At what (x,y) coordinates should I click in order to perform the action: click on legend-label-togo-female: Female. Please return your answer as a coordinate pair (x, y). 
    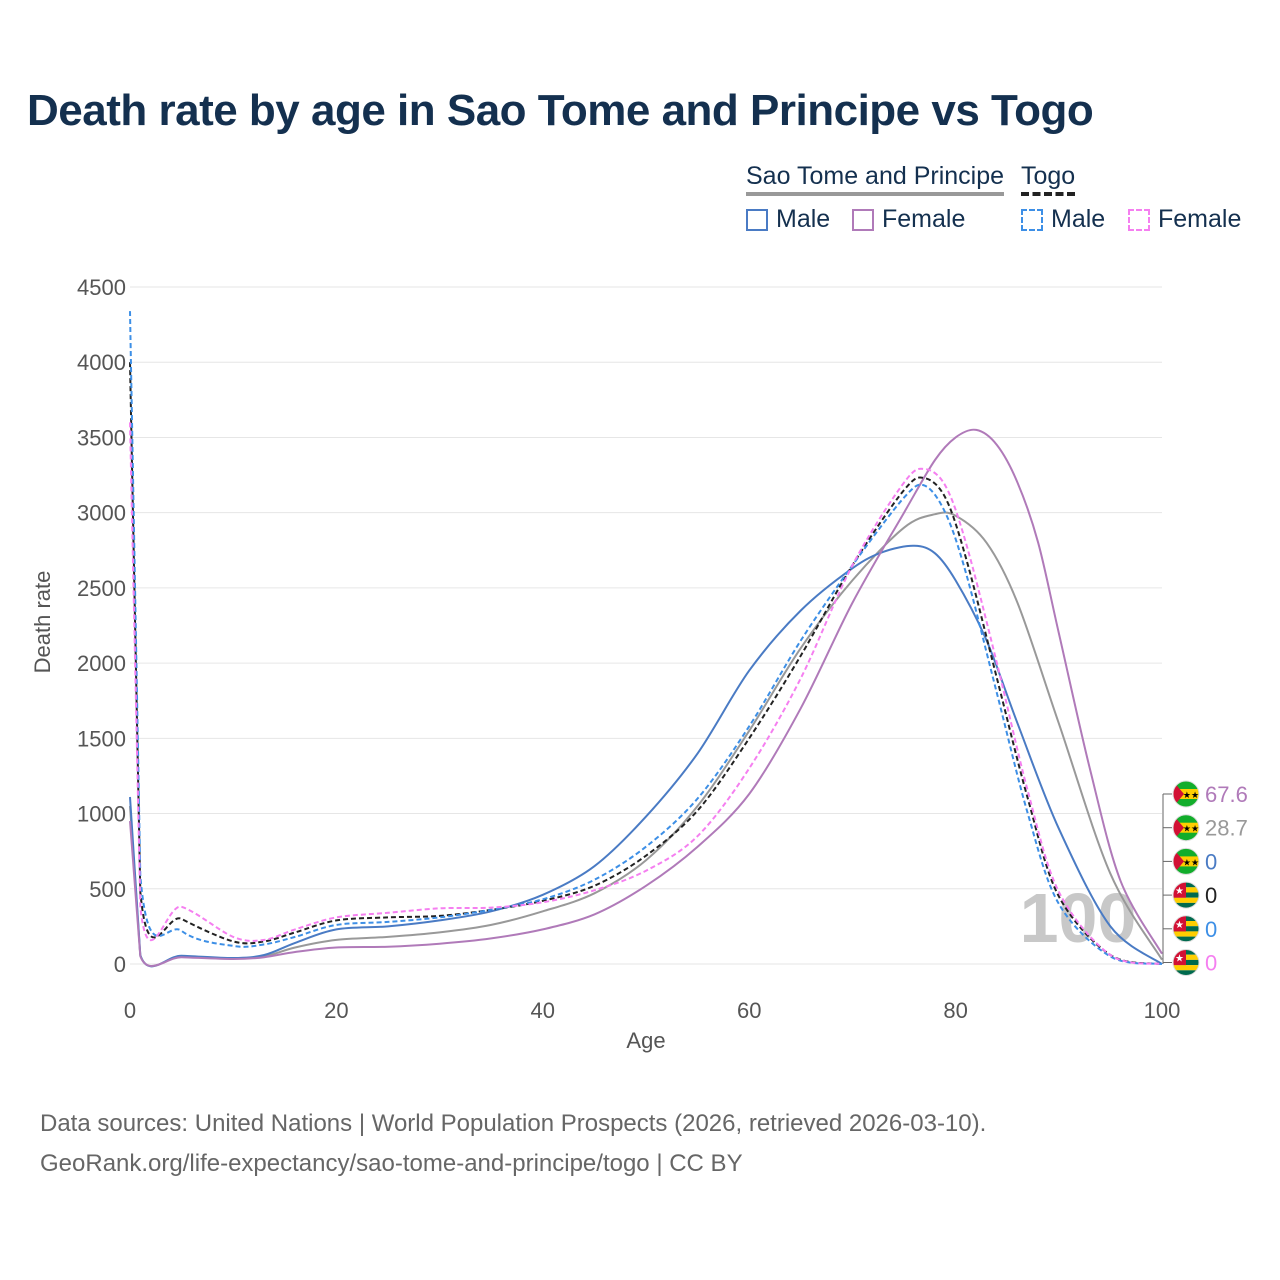
    Looking at the image, I should click on (1200, 219).